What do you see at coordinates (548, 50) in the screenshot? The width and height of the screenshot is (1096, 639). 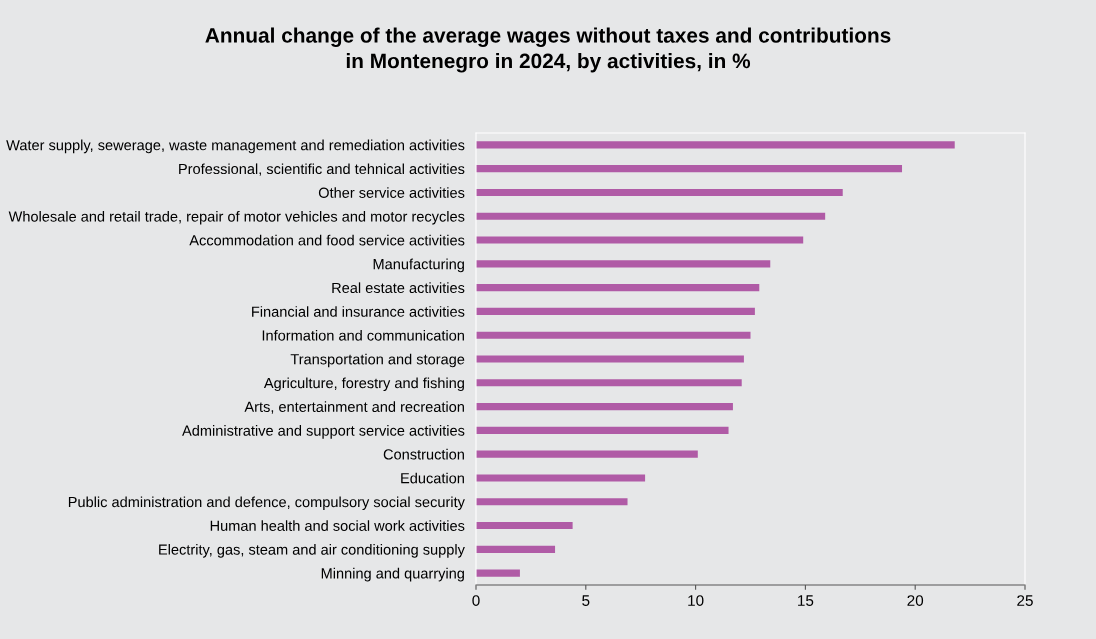 I see `chart-title: Annual change of the average wages without taxes and contributions in Montenegro in 2024, by activities, in %` at bounding box center [548, 50].